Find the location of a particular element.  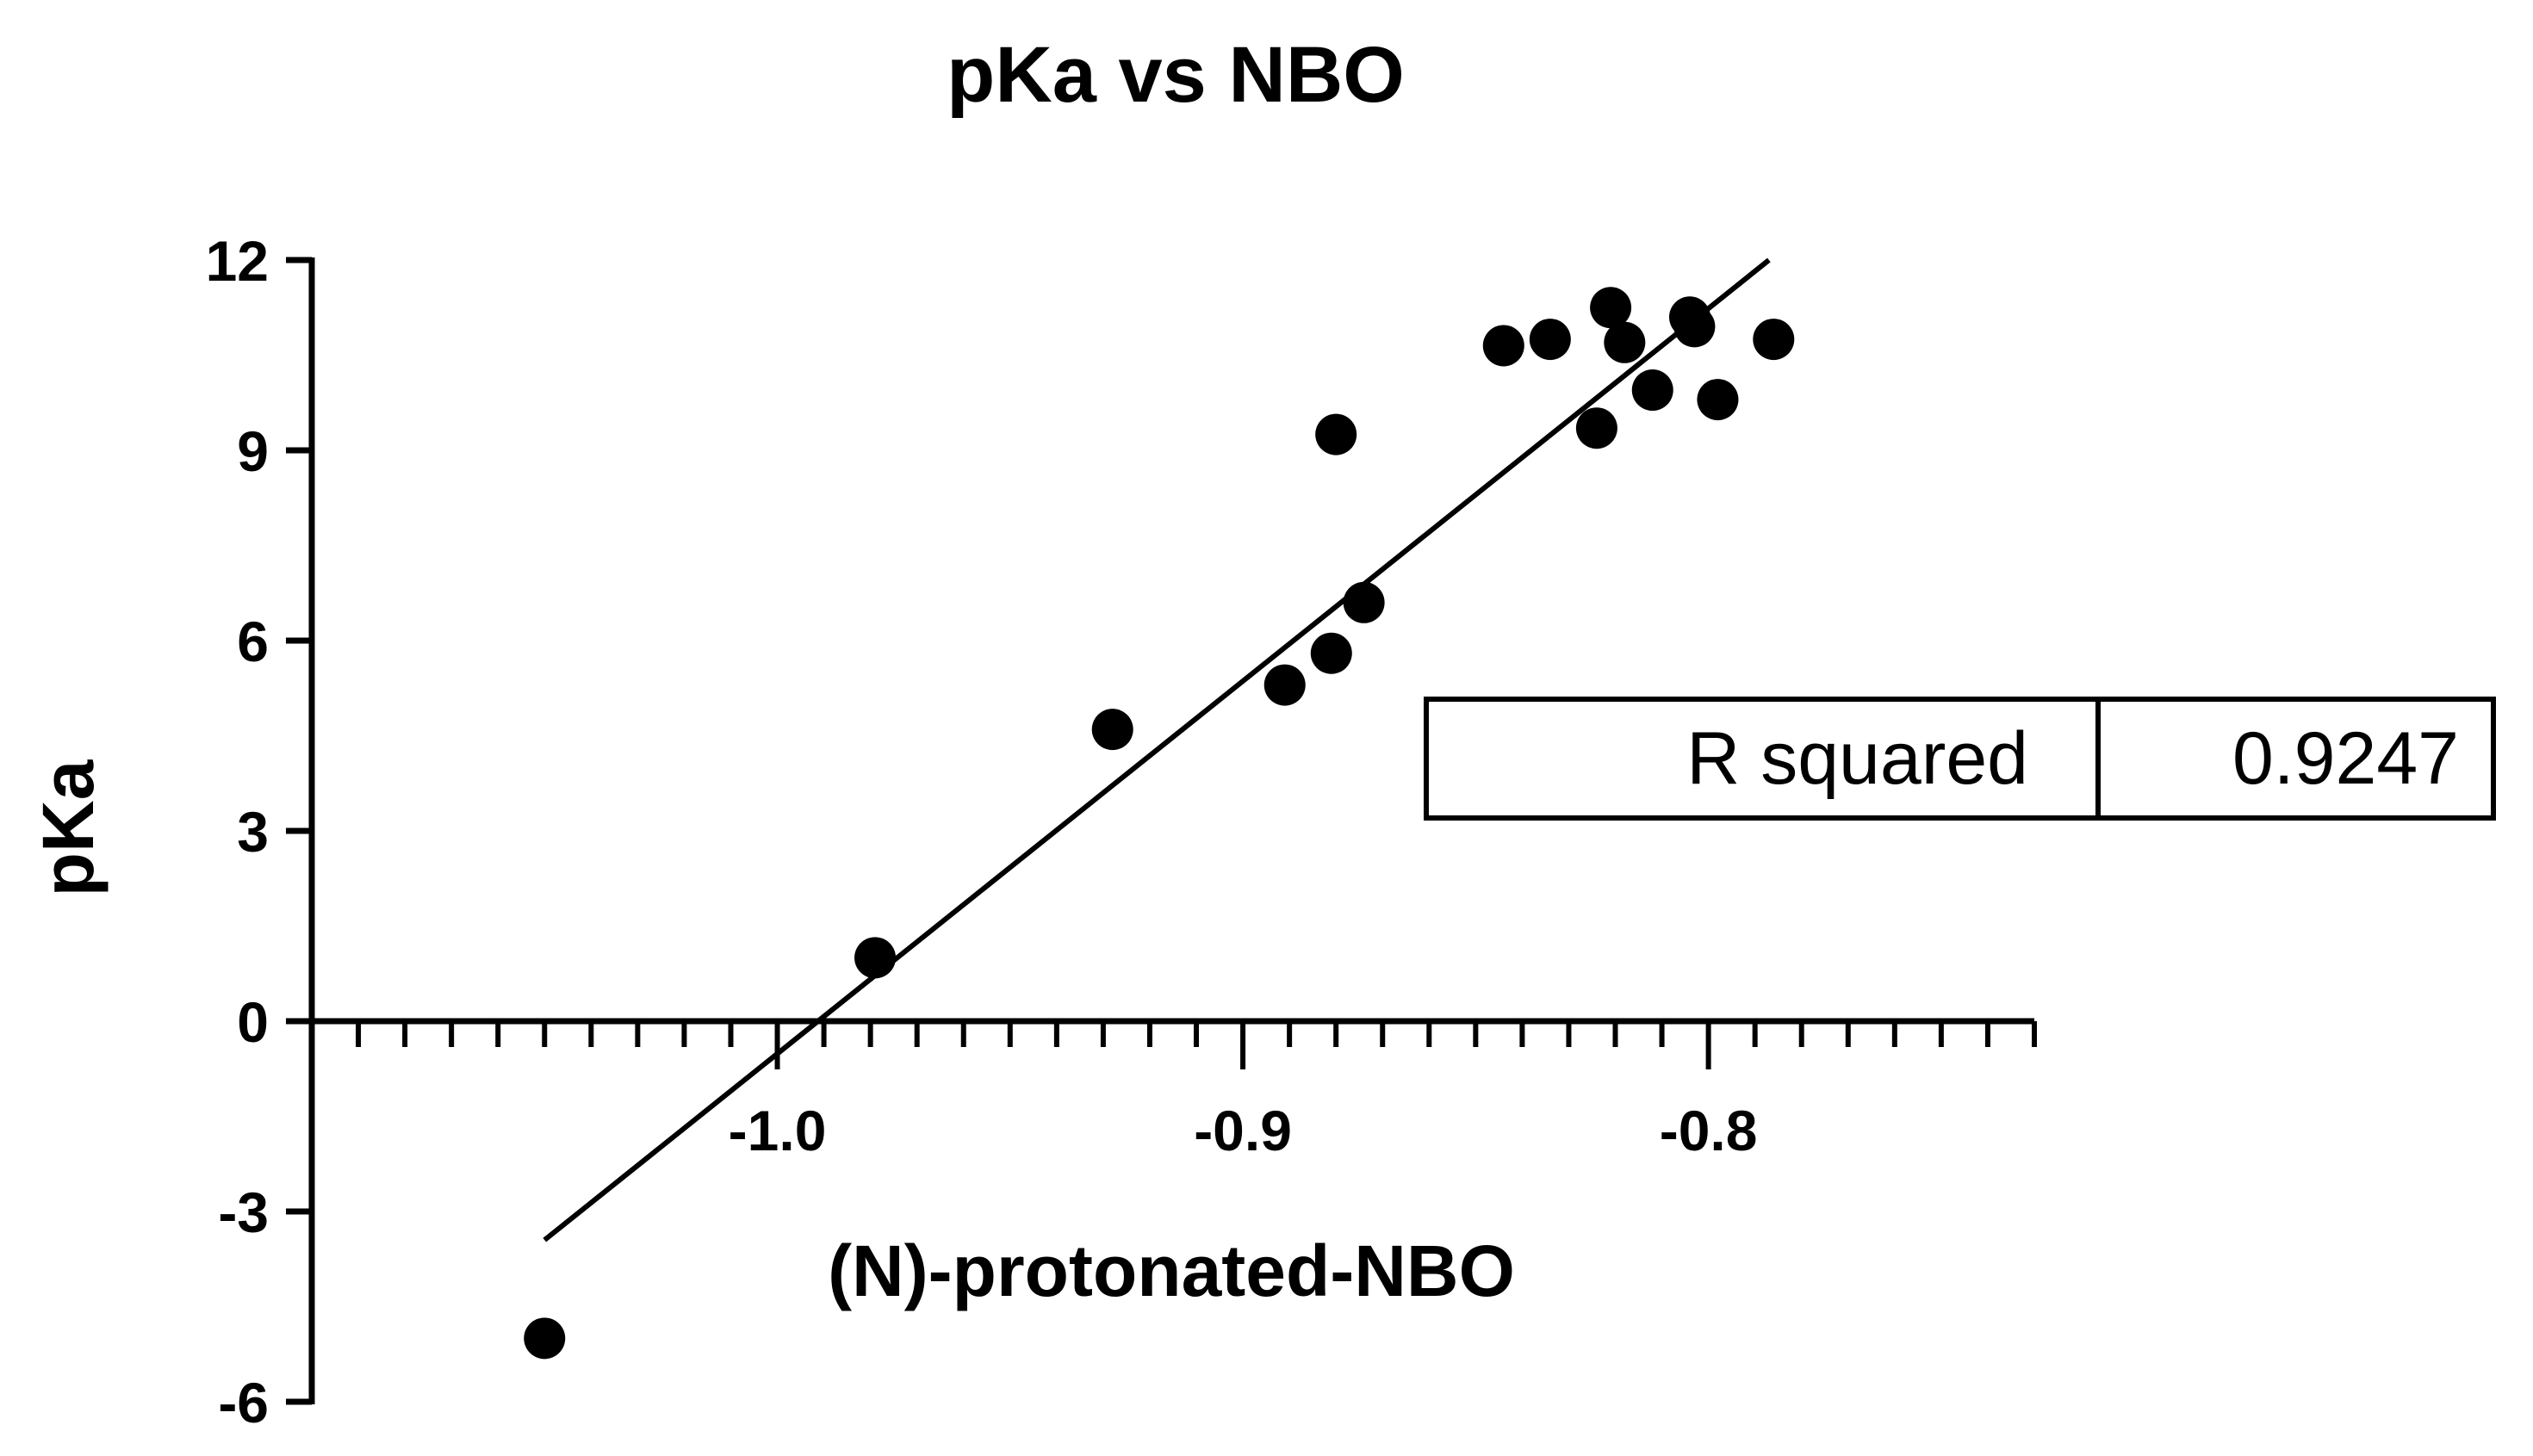

x-axis: -1.0 -0.9 -0.8 is located at coordinates (1173, 1090).